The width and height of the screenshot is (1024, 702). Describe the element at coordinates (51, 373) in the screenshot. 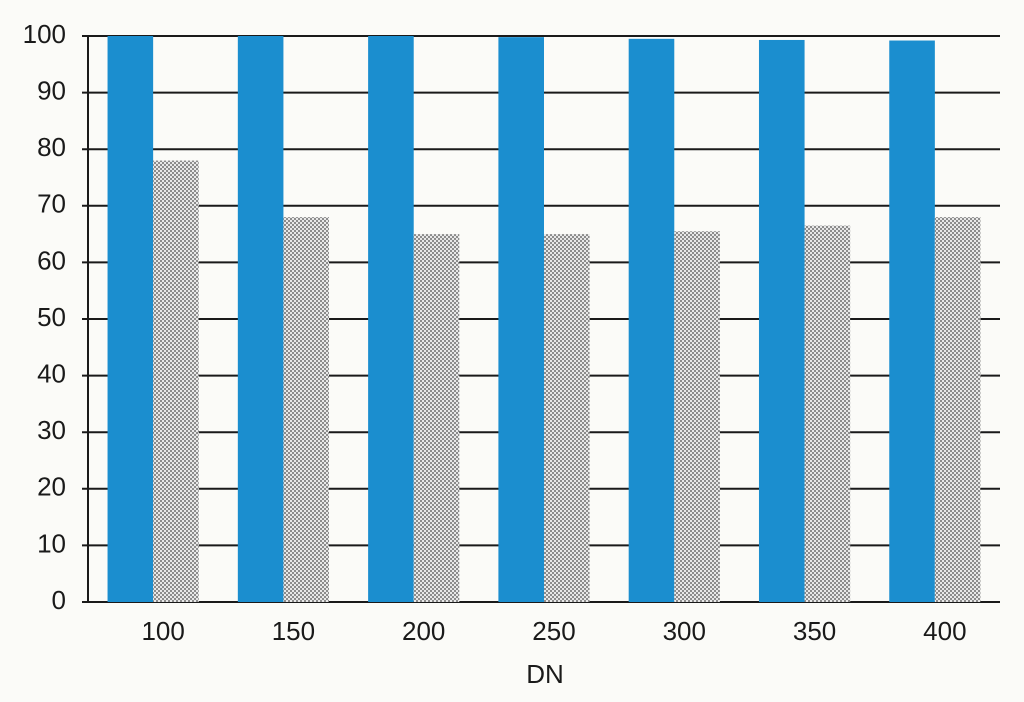

I see `y-tick-label: 40` at that location.